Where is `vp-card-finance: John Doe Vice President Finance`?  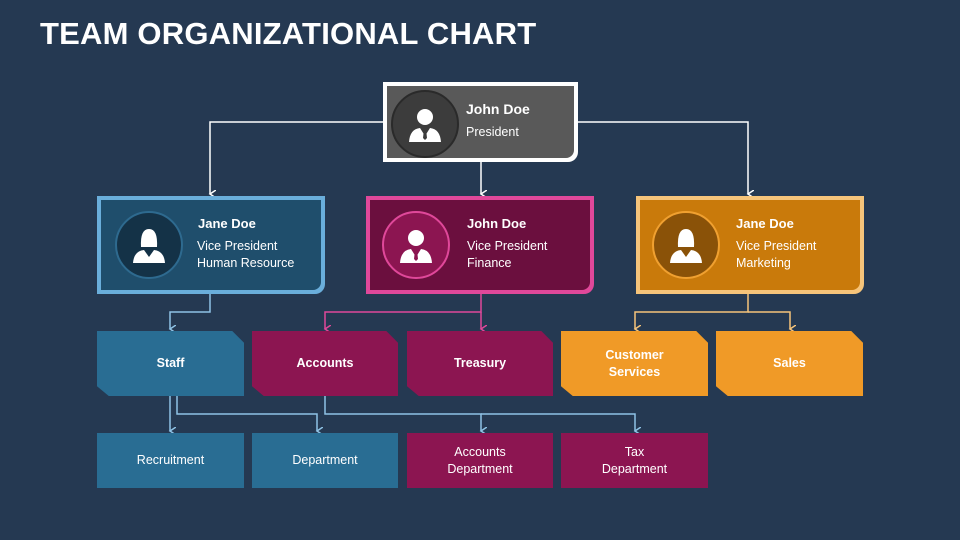 vp-card-finance: John Doe Vice President Finance is located at coordinates (480, 245).